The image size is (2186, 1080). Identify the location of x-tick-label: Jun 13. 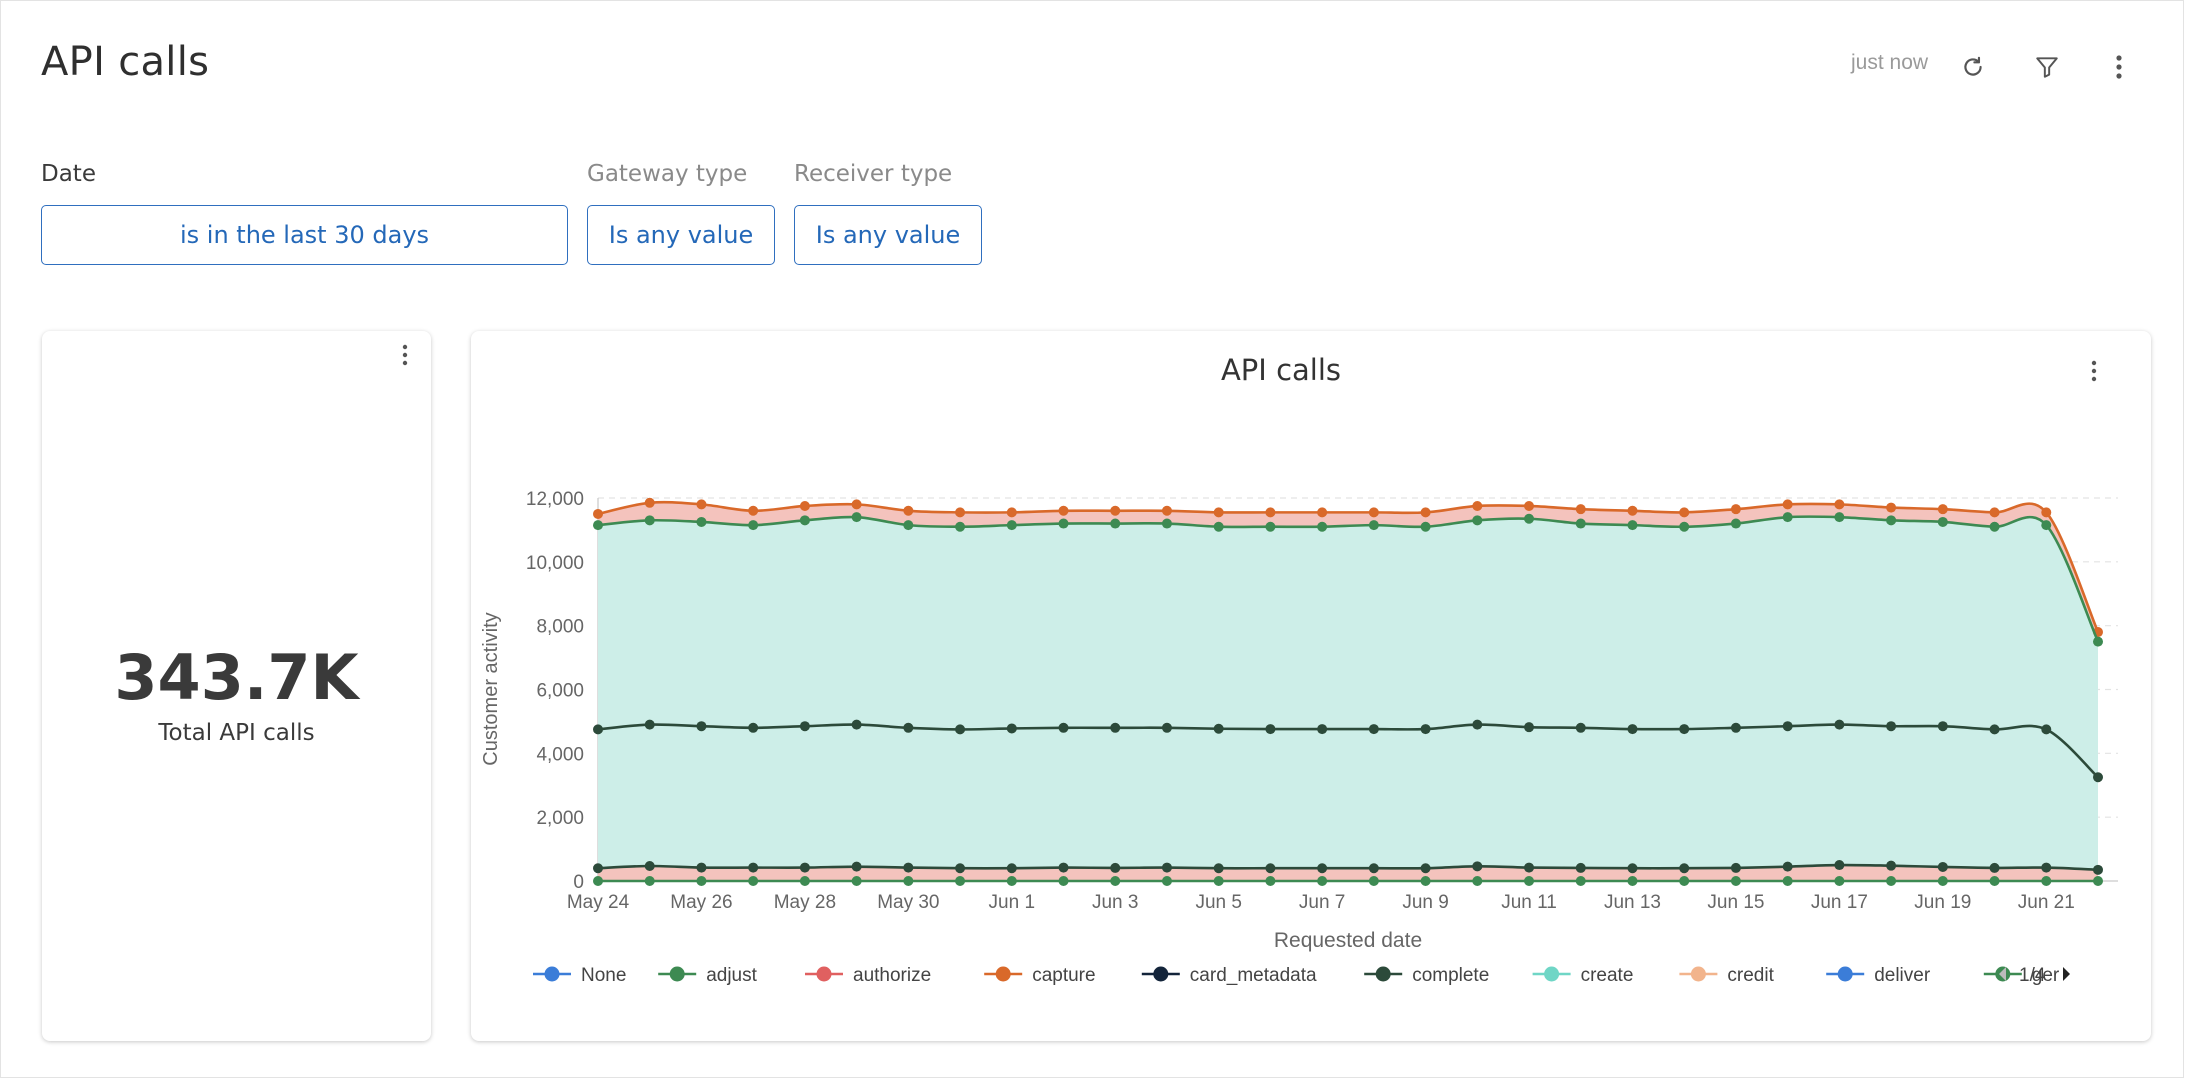
(1632, 902).